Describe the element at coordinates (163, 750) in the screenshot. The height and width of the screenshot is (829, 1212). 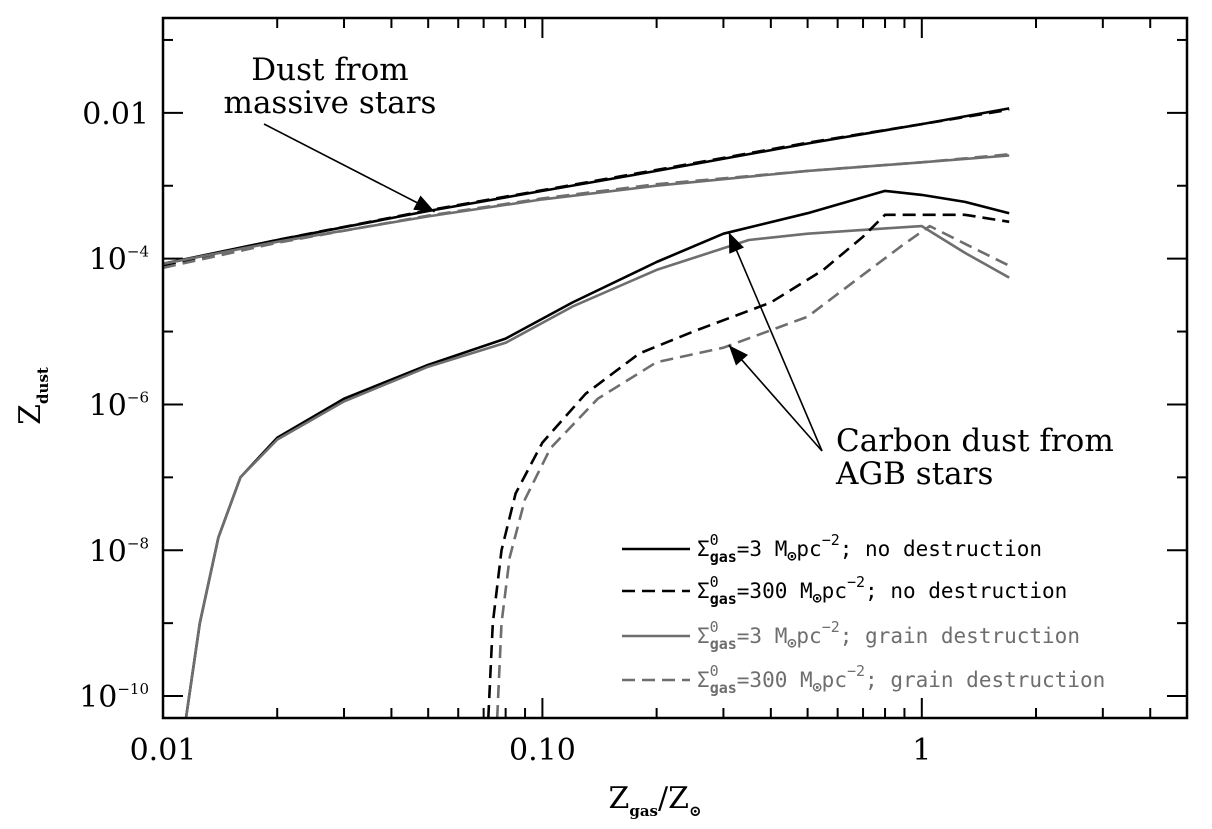
I see `x-tick-label: 0.01` at that location.